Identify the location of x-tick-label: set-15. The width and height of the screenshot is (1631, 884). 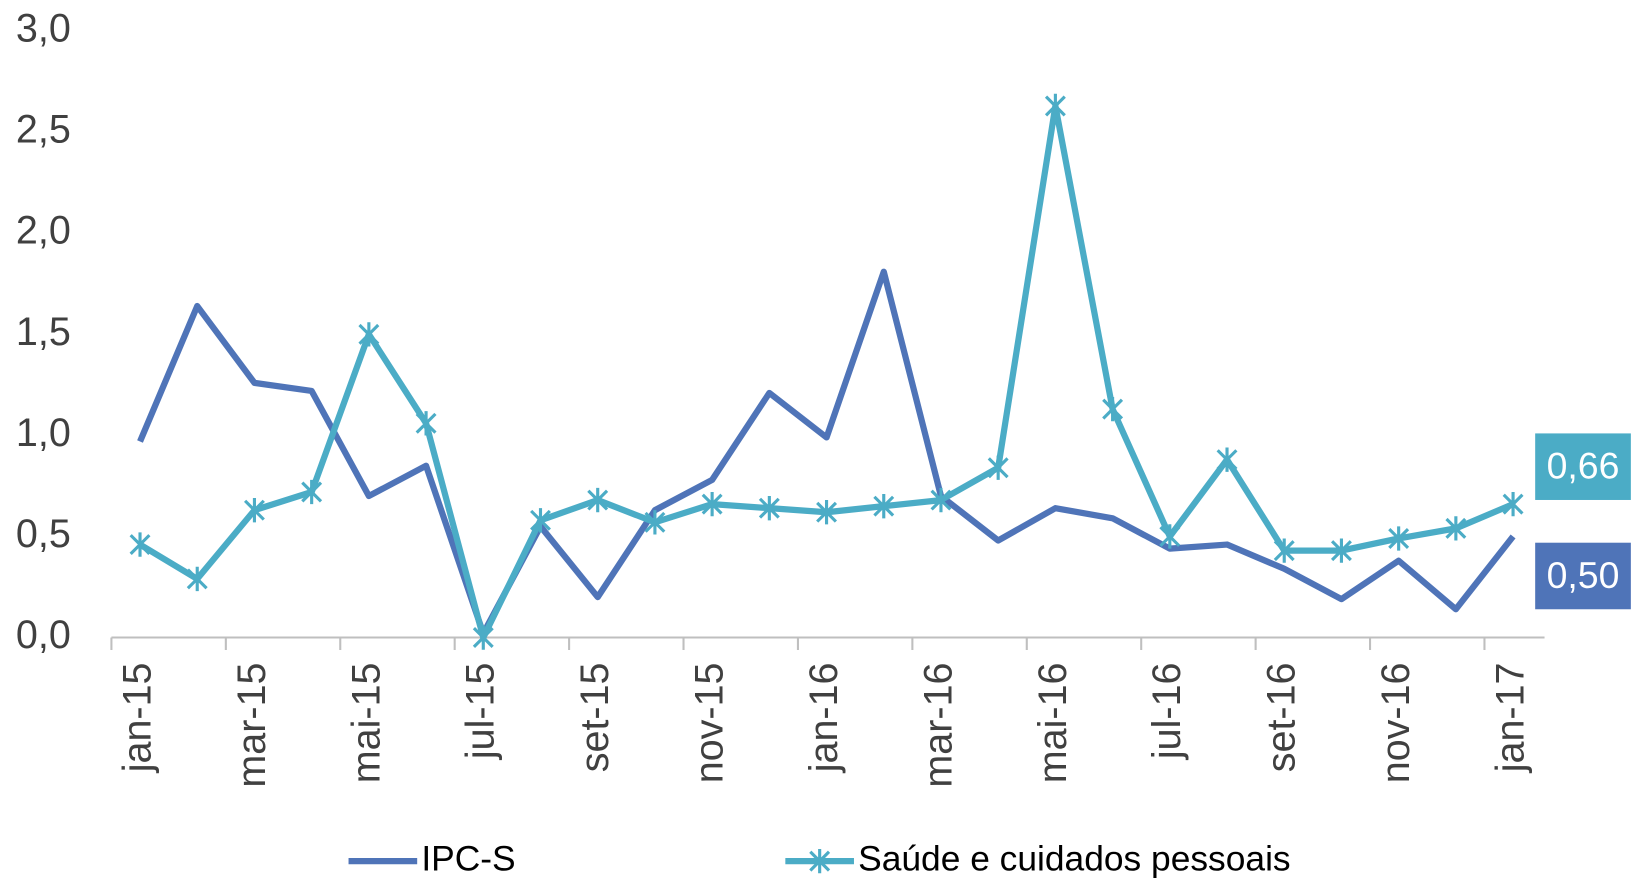
(595, 717).